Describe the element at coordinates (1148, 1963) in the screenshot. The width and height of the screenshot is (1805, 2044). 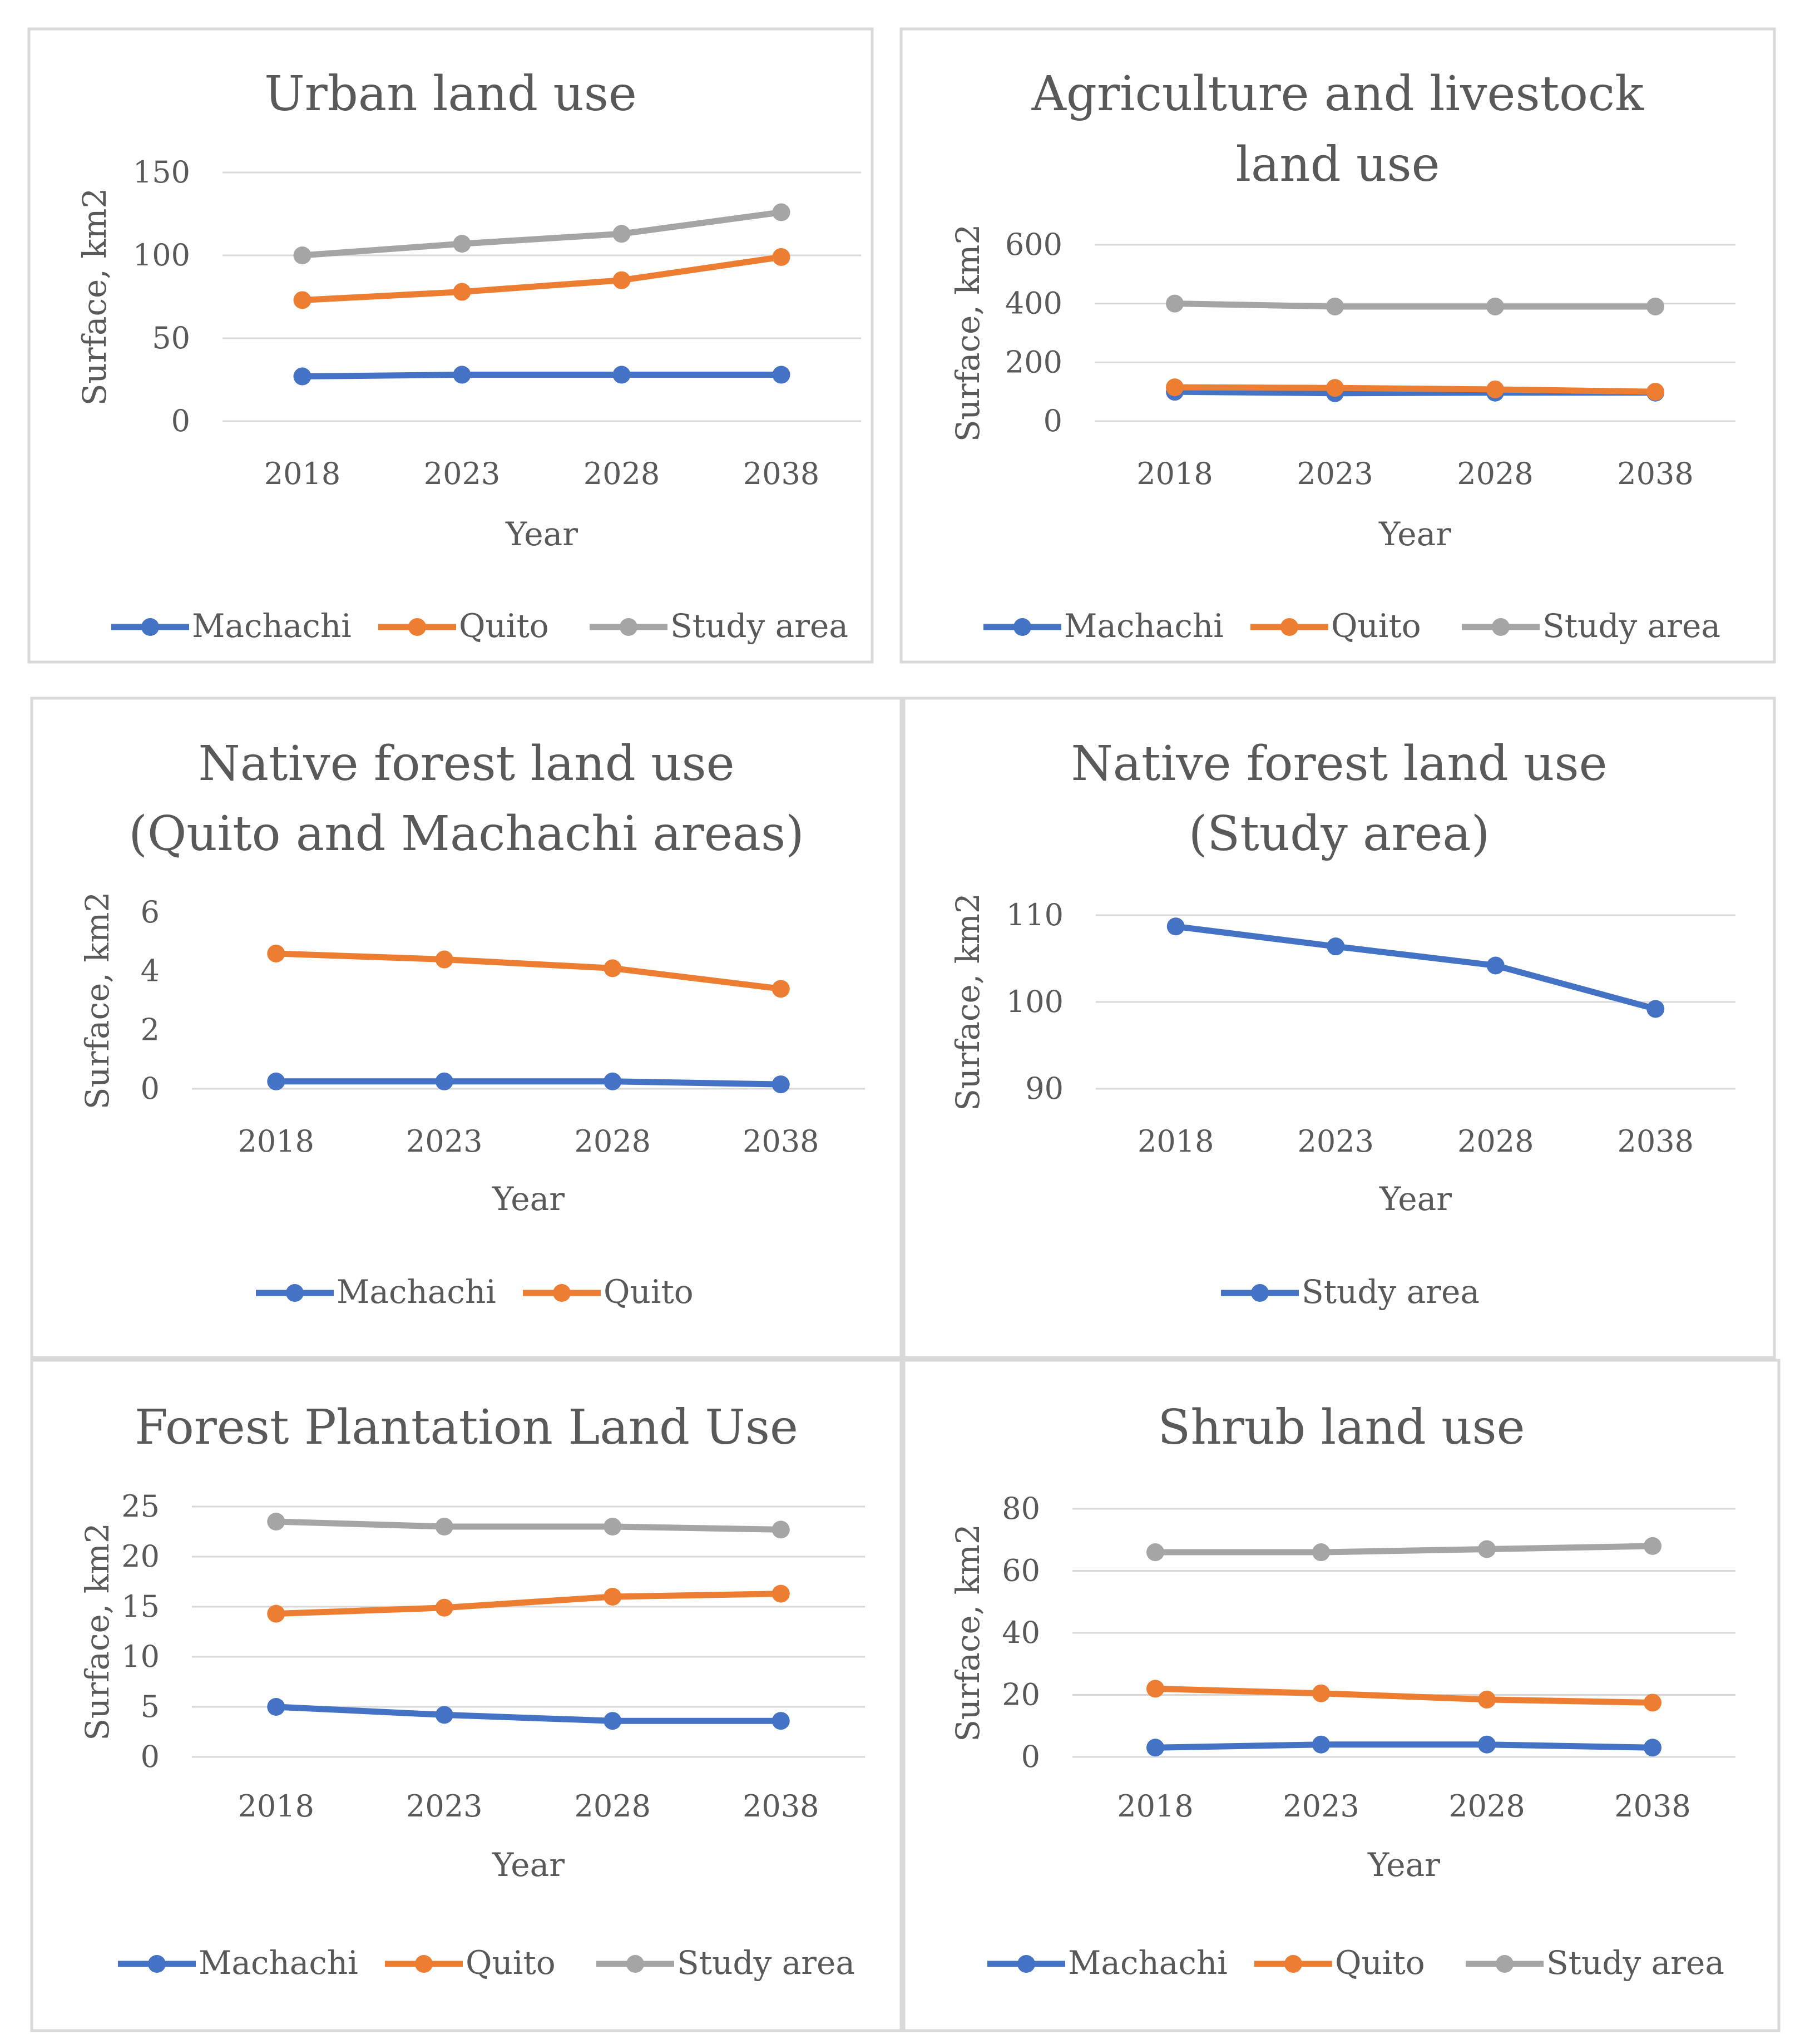
I see `legend-label: Machachi` at that location.